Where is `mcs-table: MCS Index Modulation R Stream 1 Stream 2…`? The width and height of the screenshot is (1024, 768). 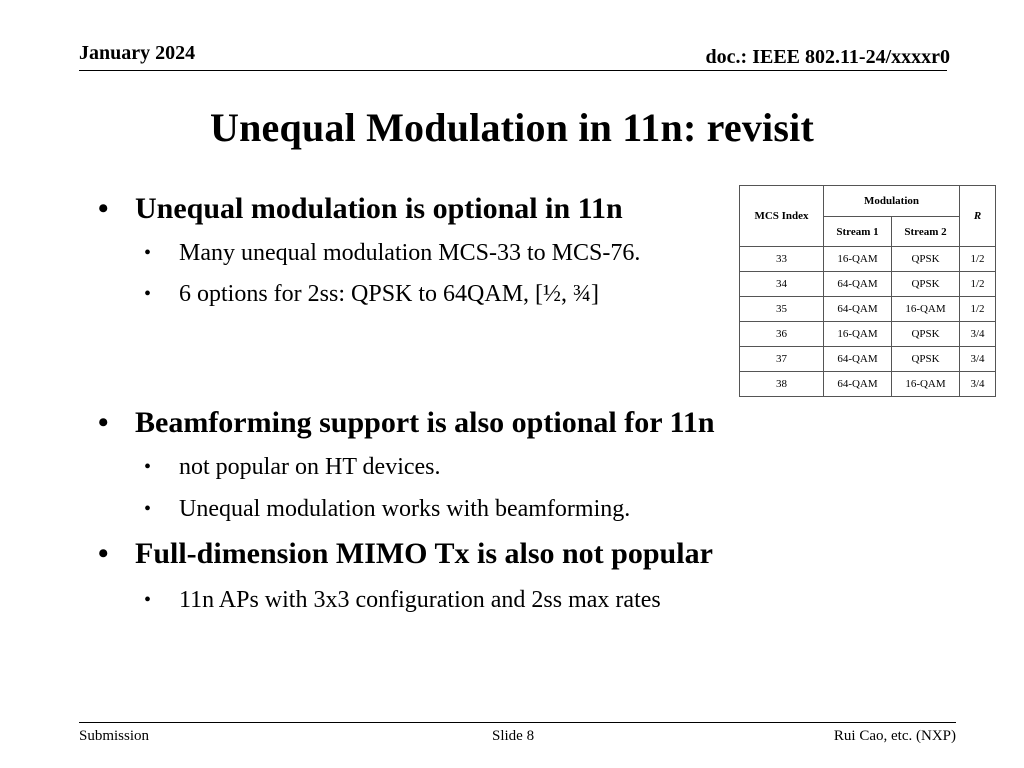
mcs-table: MCS Index Modulation R Stream 1 Stream 2… is located at coordinates (867, 291).